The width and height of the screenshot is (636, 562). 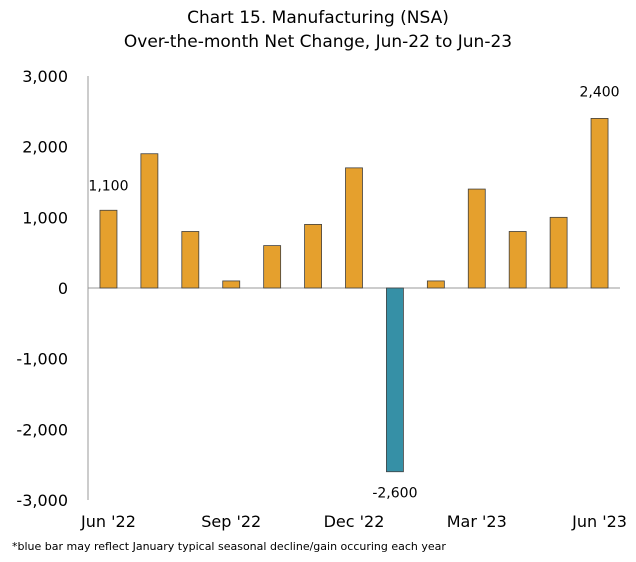 What do you see at coordinates (63, 288) in the screenshot?
I see `y-tick-label: 0` at bounding box center [63, 288].